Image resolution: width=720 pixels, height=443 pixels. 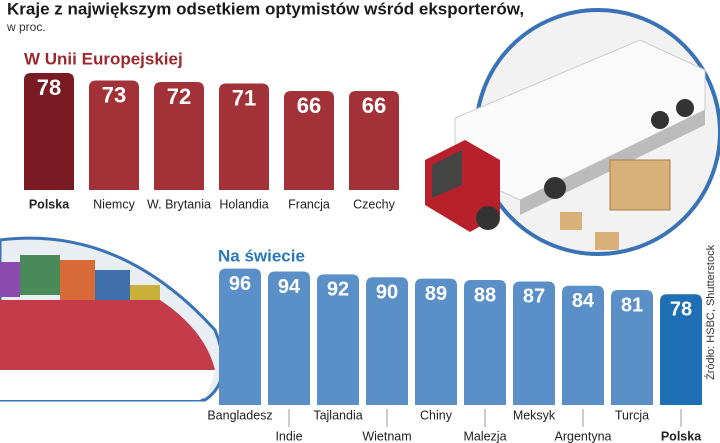 I want to click on category-label: Holandia, so click(x=243, y=204).